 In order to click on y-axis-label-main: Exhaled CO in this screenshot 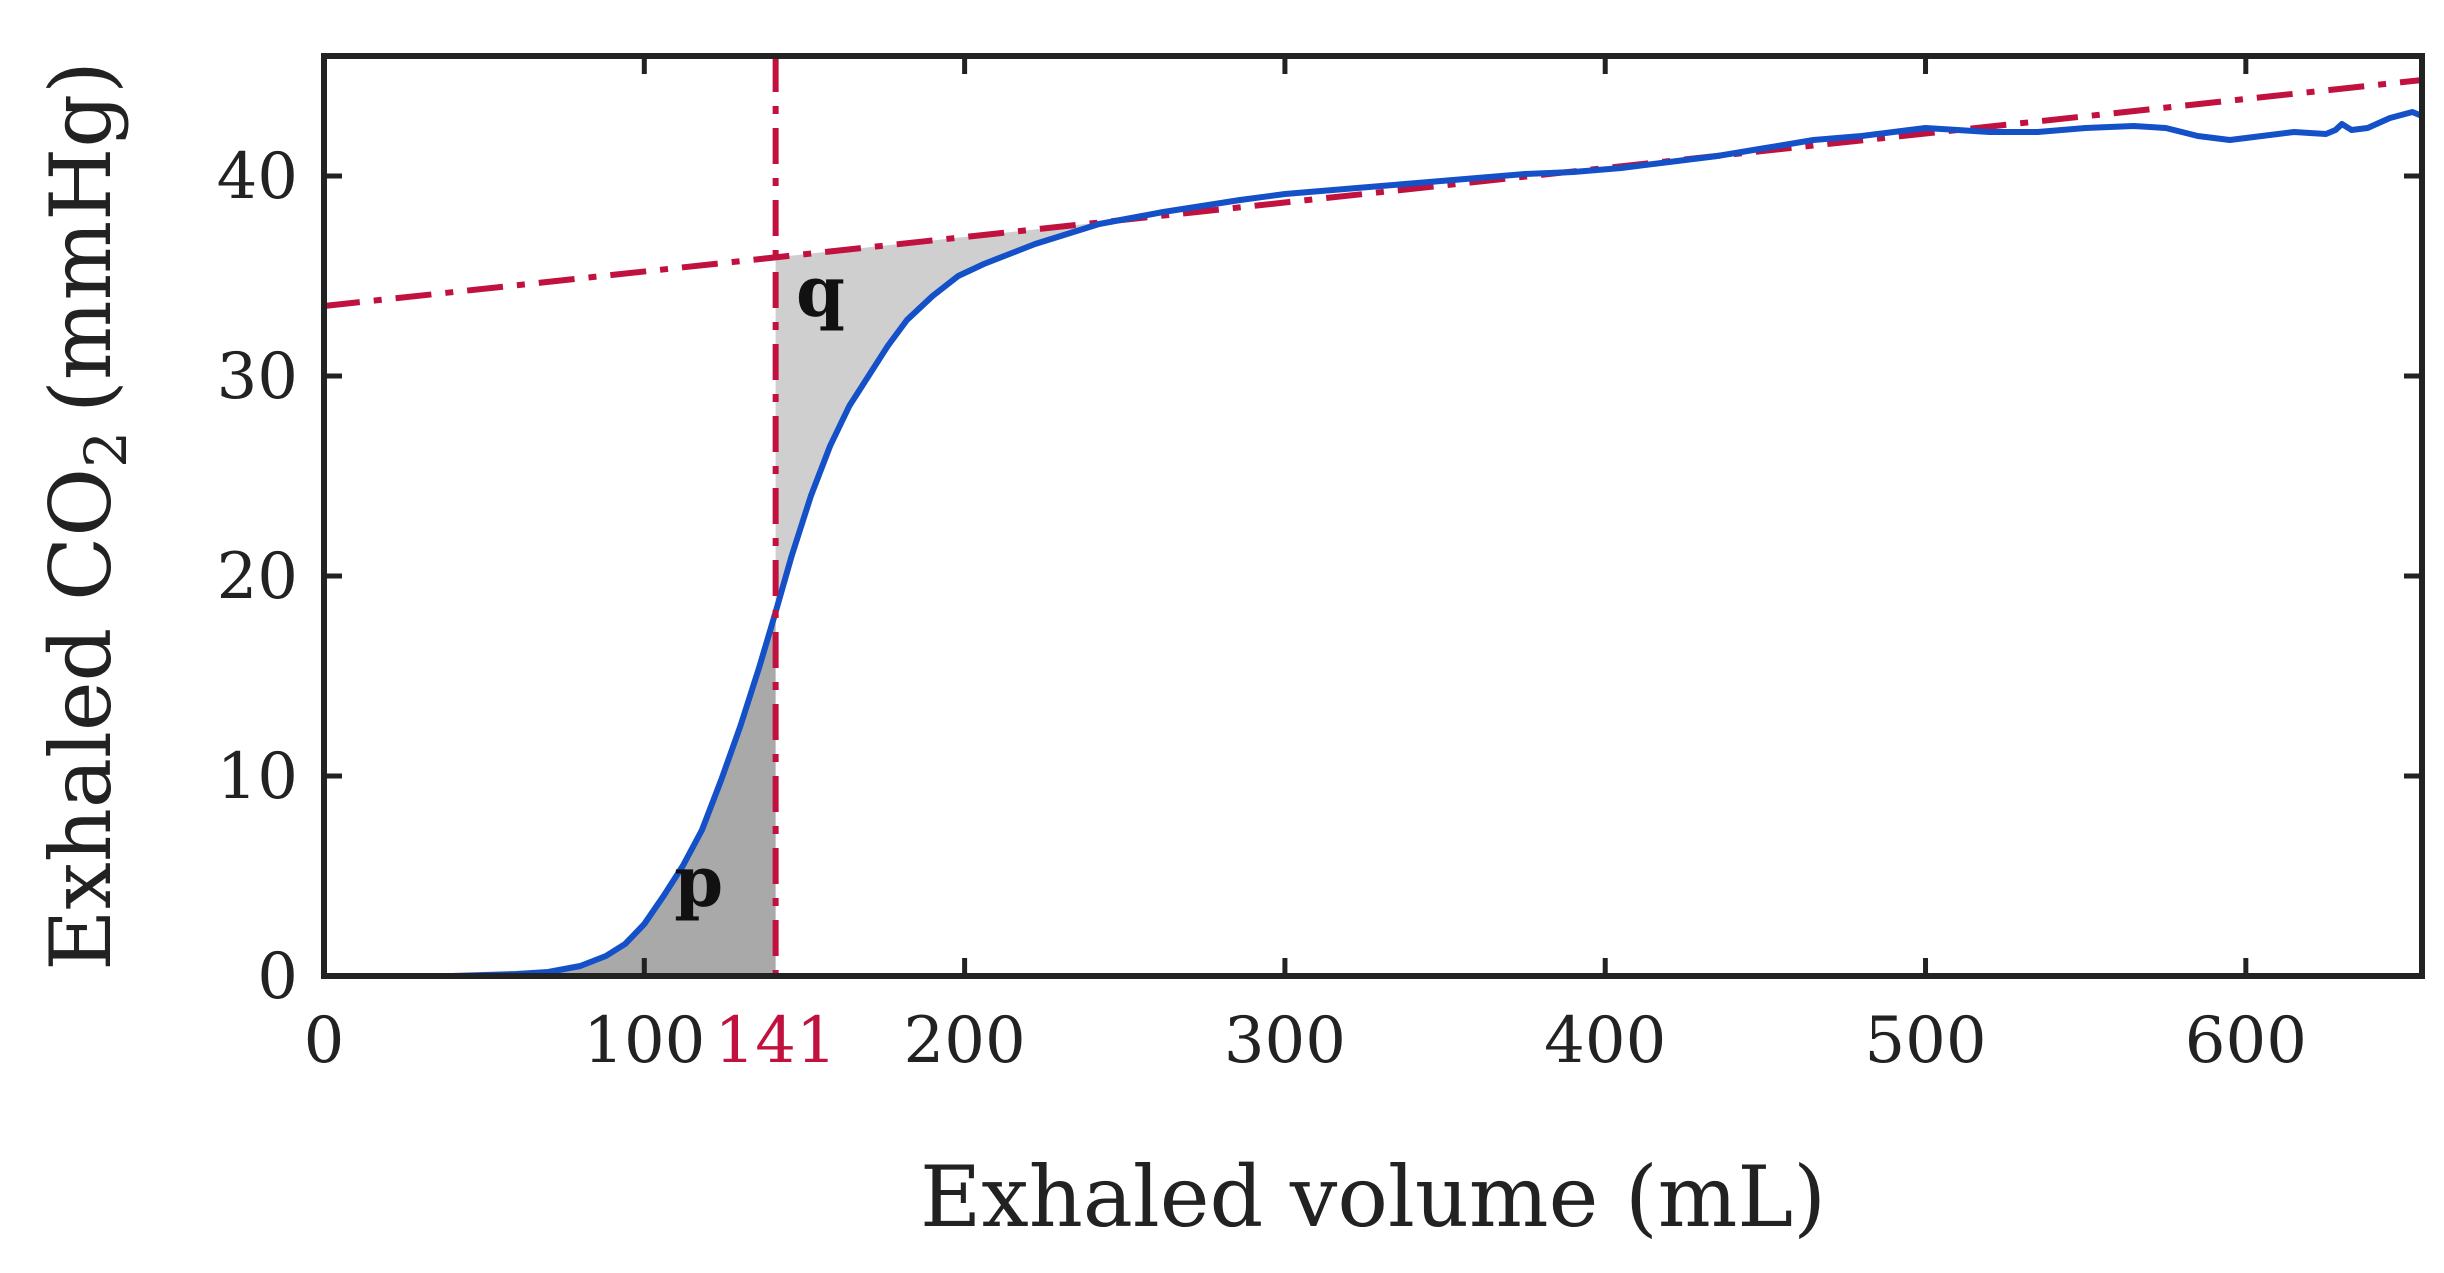, I will do `click(81, 719)`.